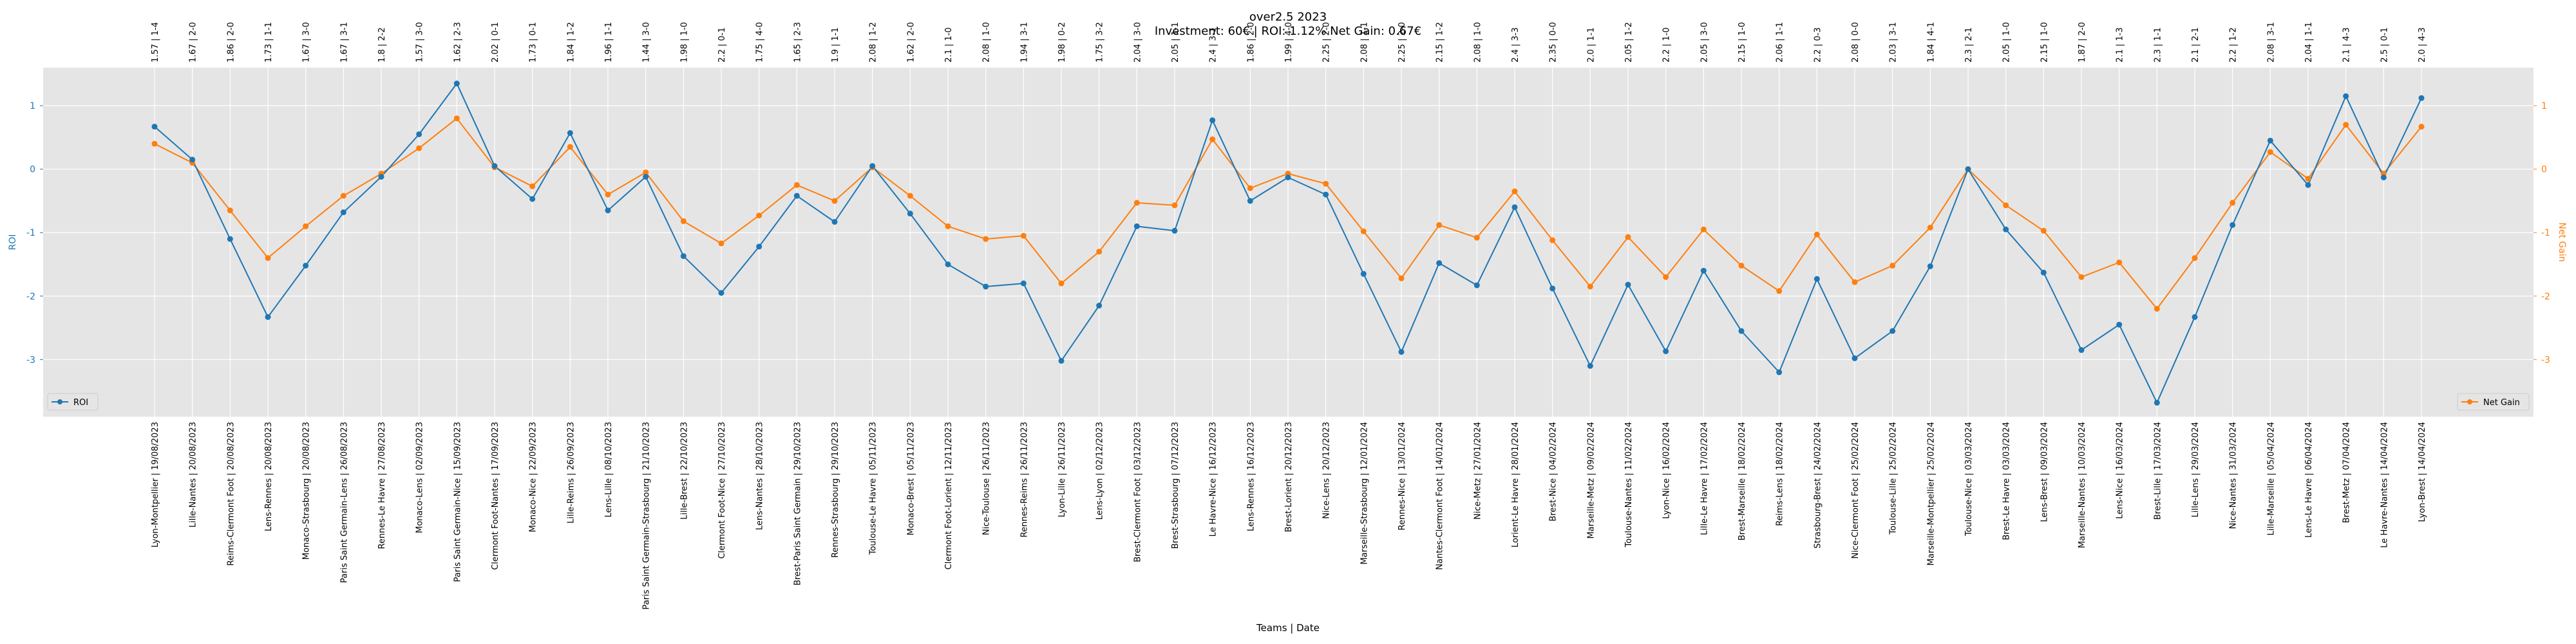 The width and height of the screenshot is (2576, 644). What do you see at coordinates (1477, 42) in the screenshot?
I see `top-label: 2.08 | 1-0` at bounding box center [1477, 42].